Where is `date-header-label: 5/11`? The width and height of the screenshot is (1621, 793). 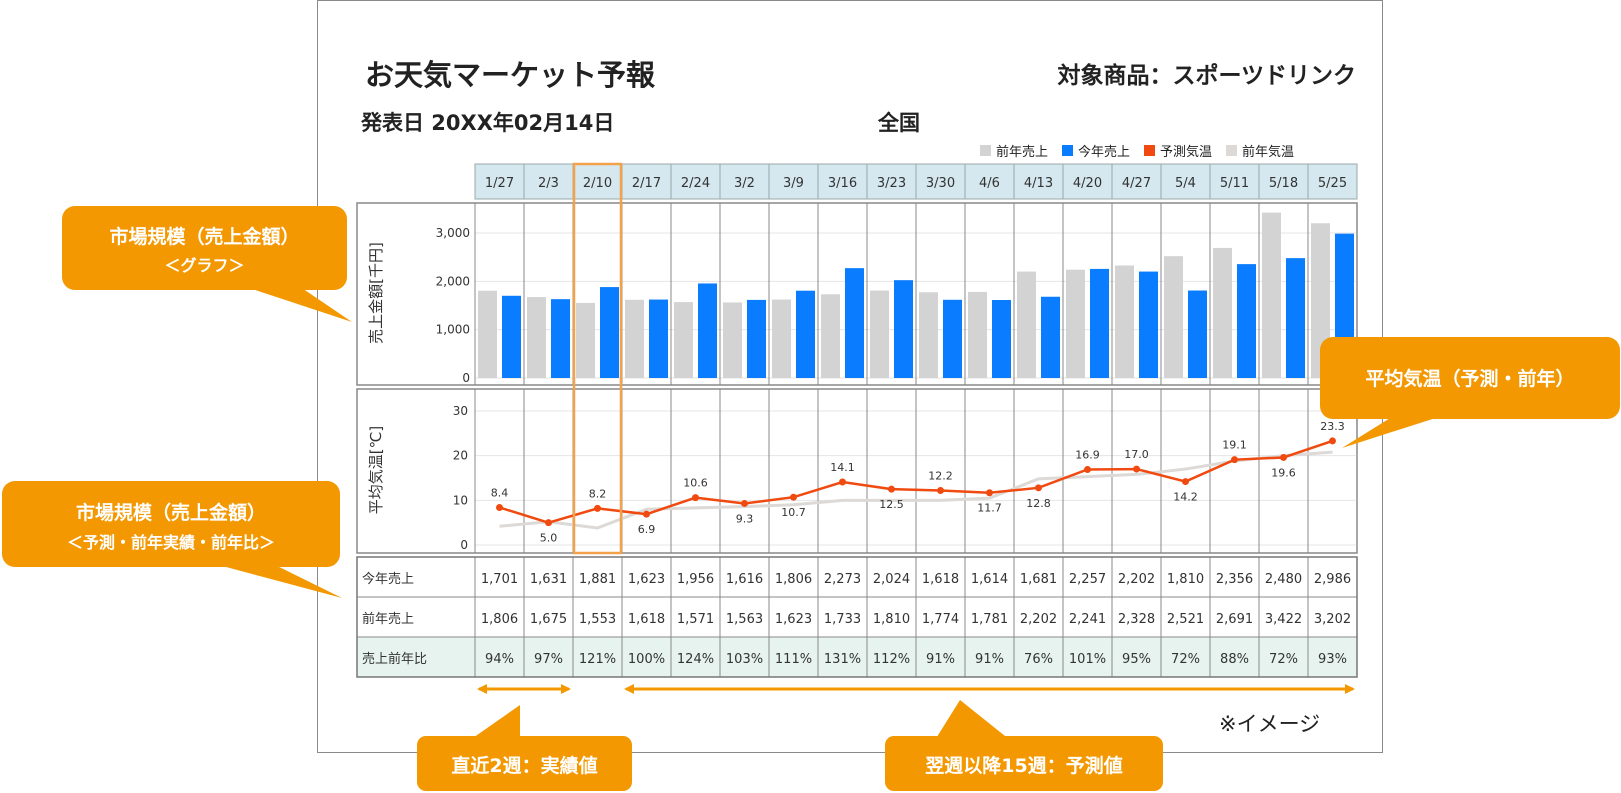 date-header-label: 5/11 is located at coordinates (1234, 183).